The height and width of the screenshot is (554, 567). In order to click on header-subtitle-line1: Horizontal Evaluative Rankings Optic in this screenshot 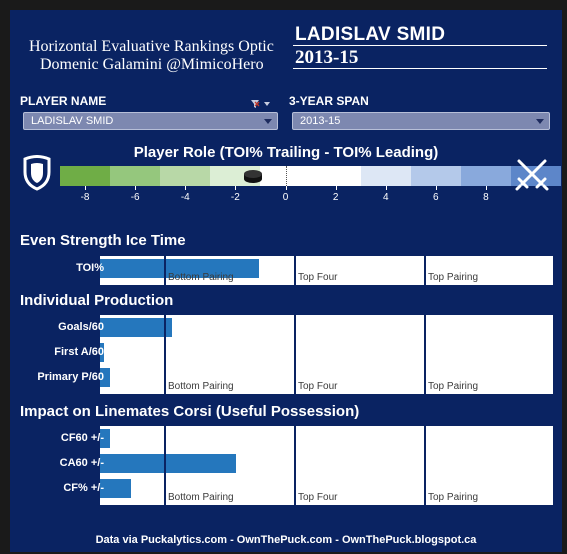, I will do `click(151, 46)`.